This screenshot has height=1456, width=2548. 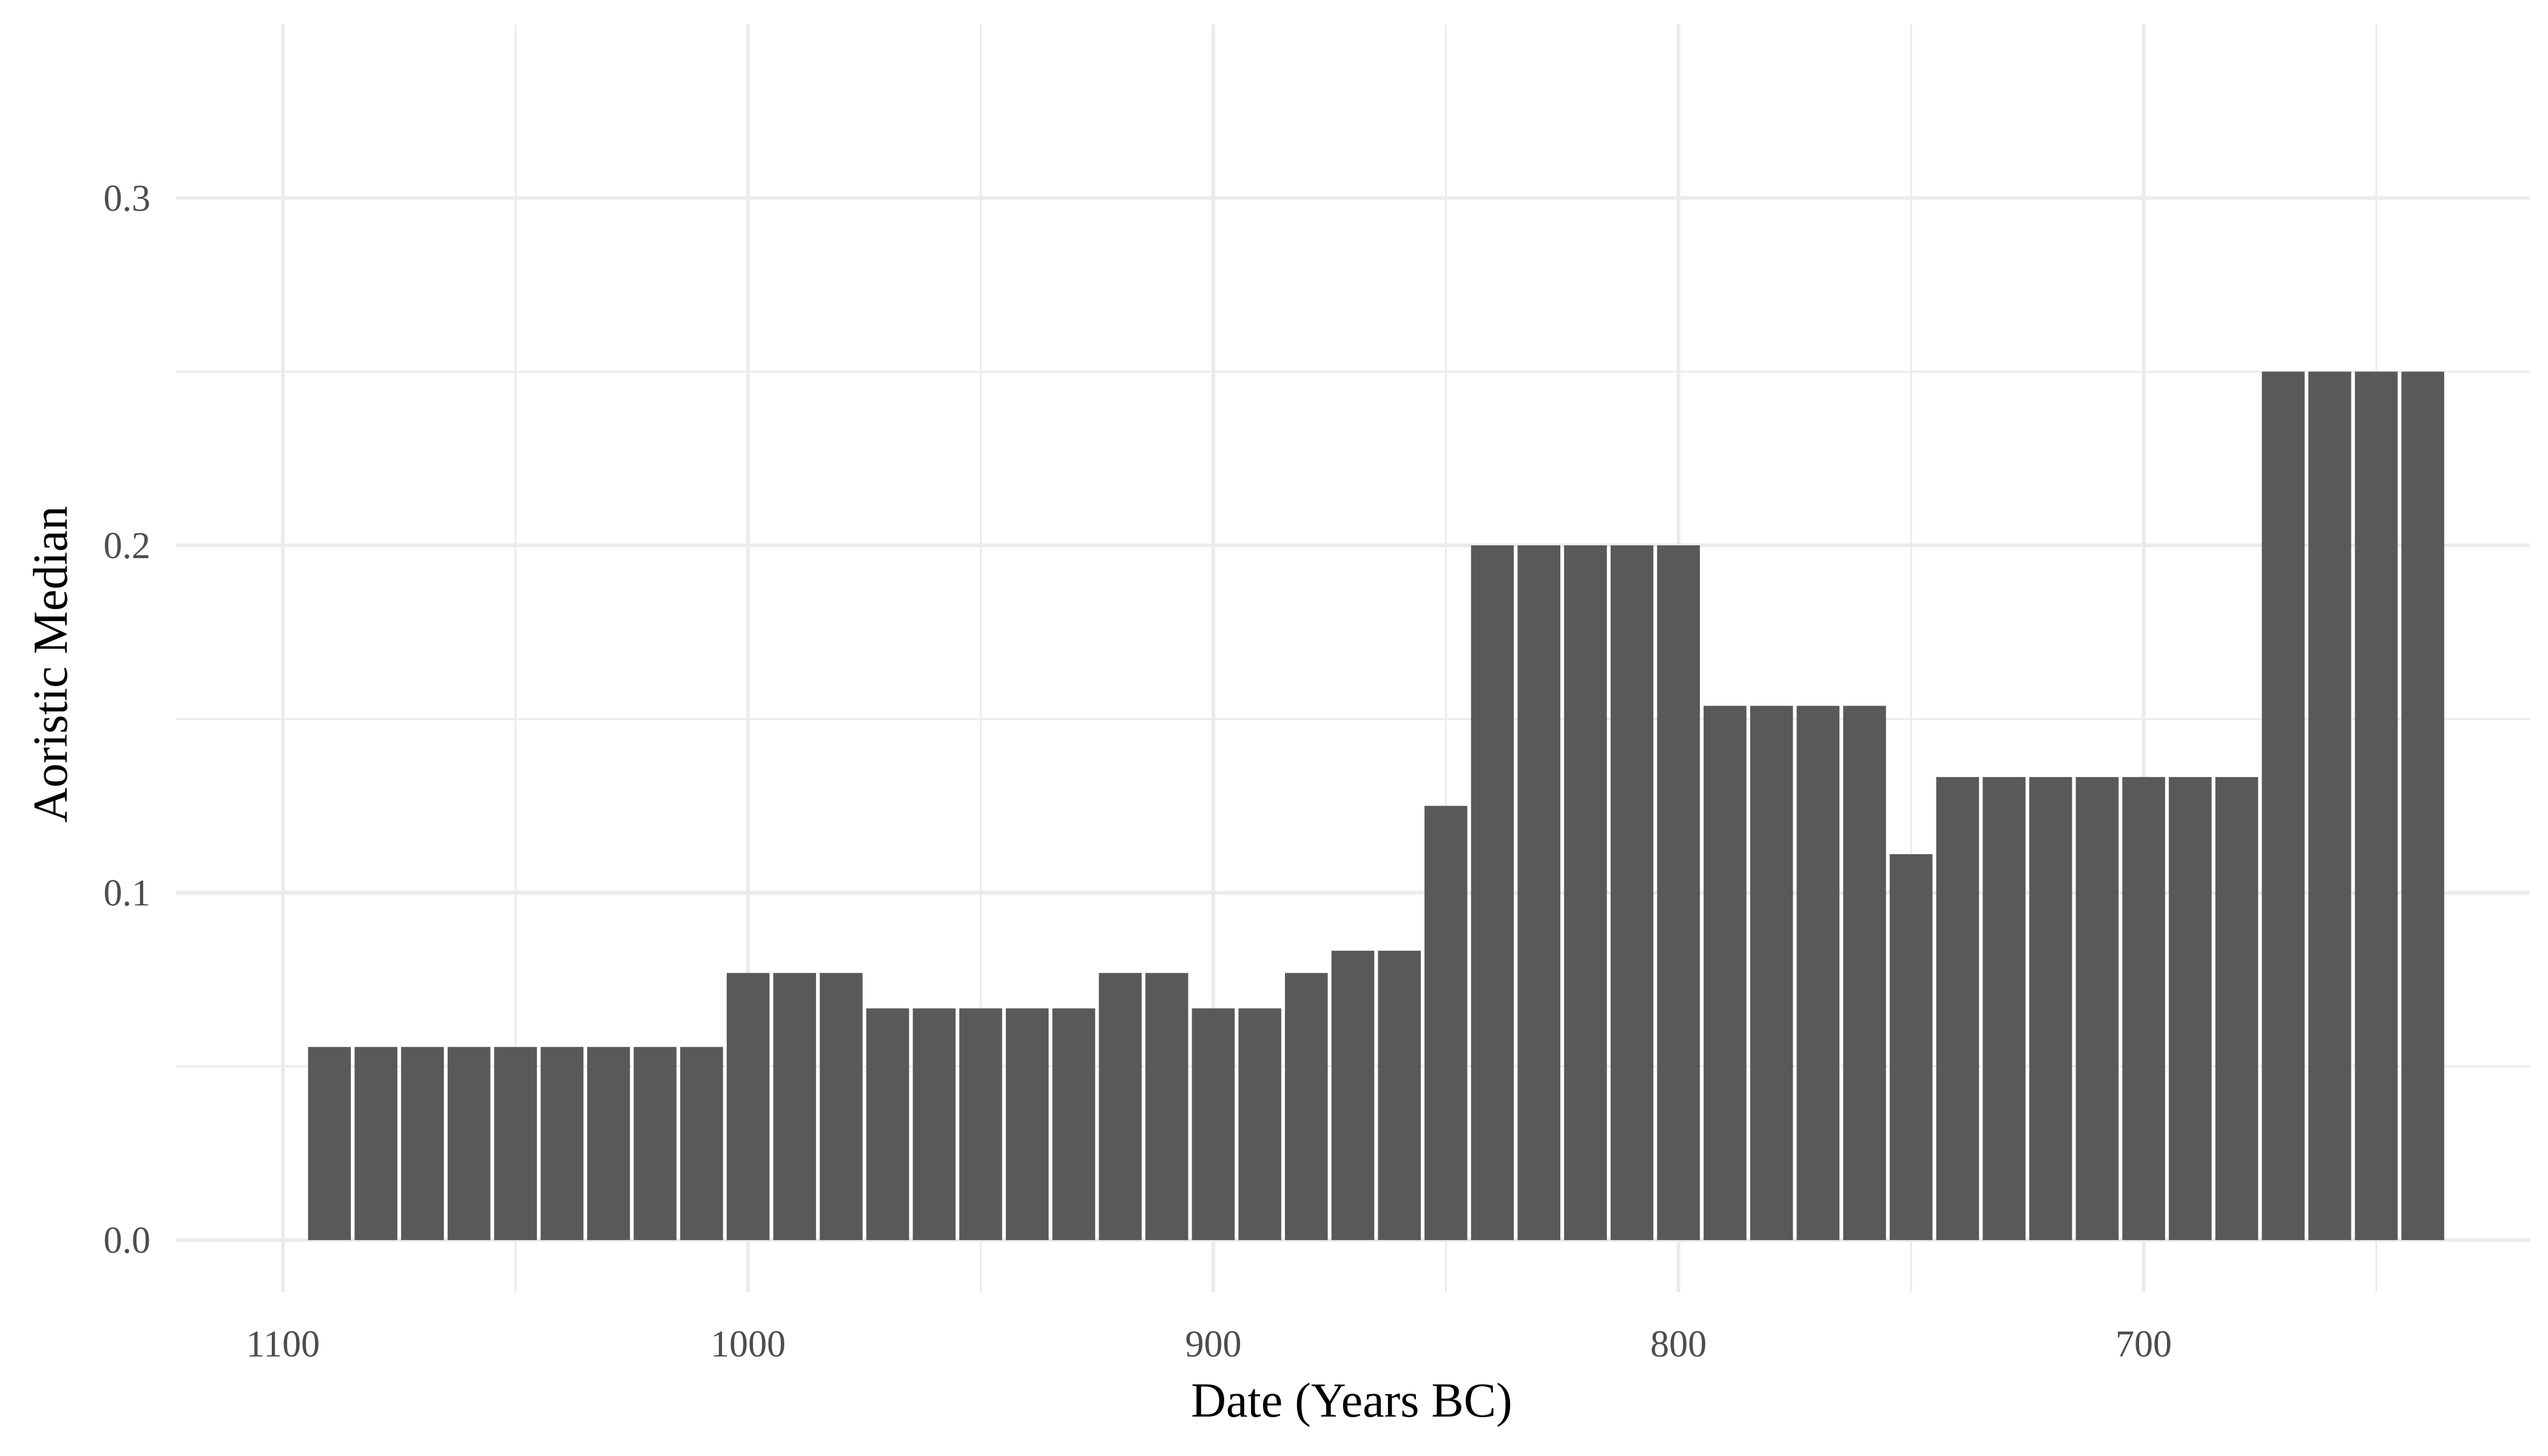 I want to click on x-tick-labels: 1100 1000 900 800 700, so click(x=1209, y=1344).